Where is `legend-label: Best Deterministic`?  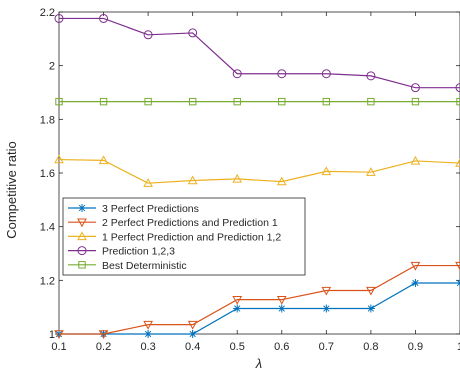 legend-label: Best Deterministic is located at coordinates (144, 266).